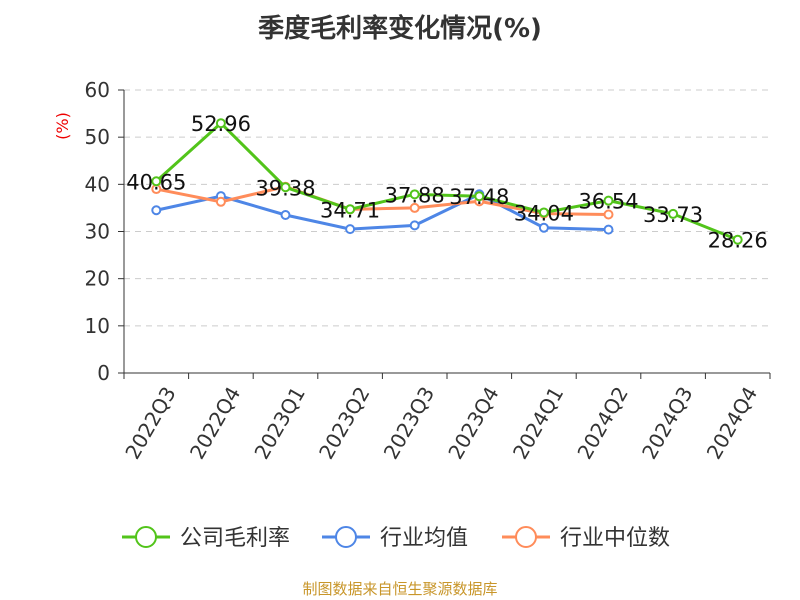  I want to click on data-label: 28.26, so click(738, 241).